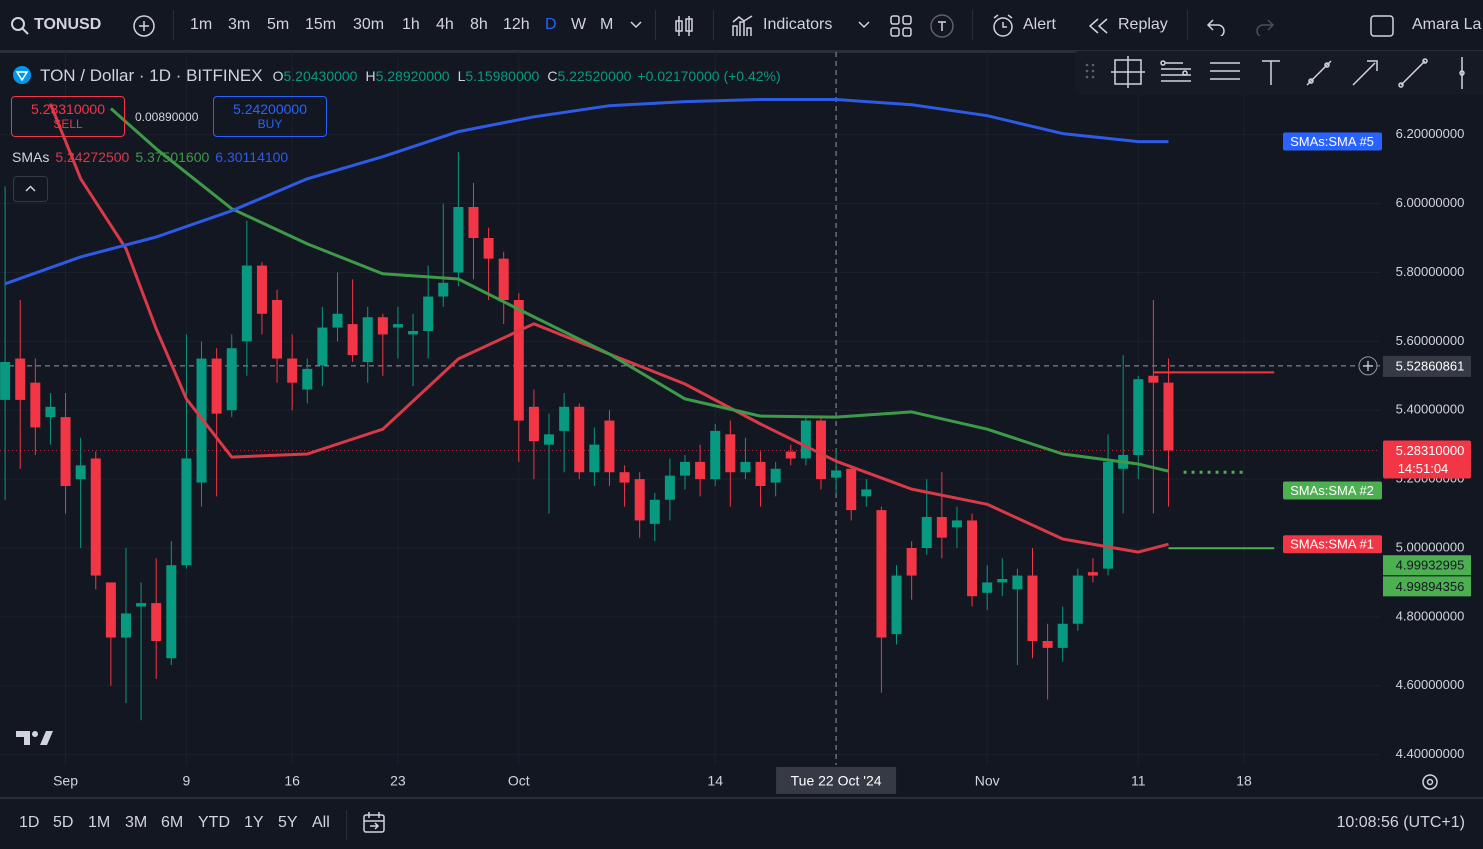  I want to click on tool-vertical-line, so click(1462, 73).